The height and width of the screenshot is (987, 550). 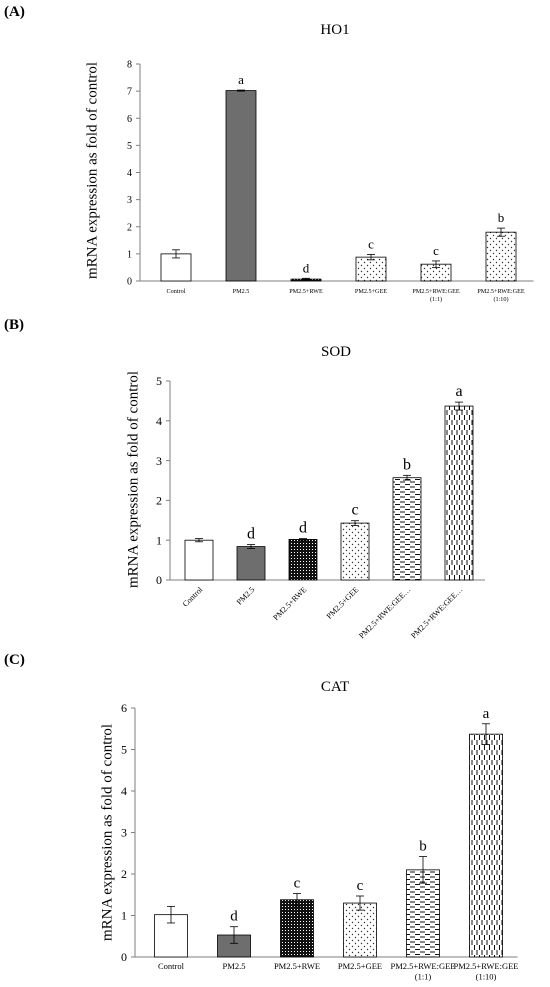 What do you see at coordinates (335, 687) in the screenshot?
I see `chart-title: CAT` at bounding box center [335, 687].